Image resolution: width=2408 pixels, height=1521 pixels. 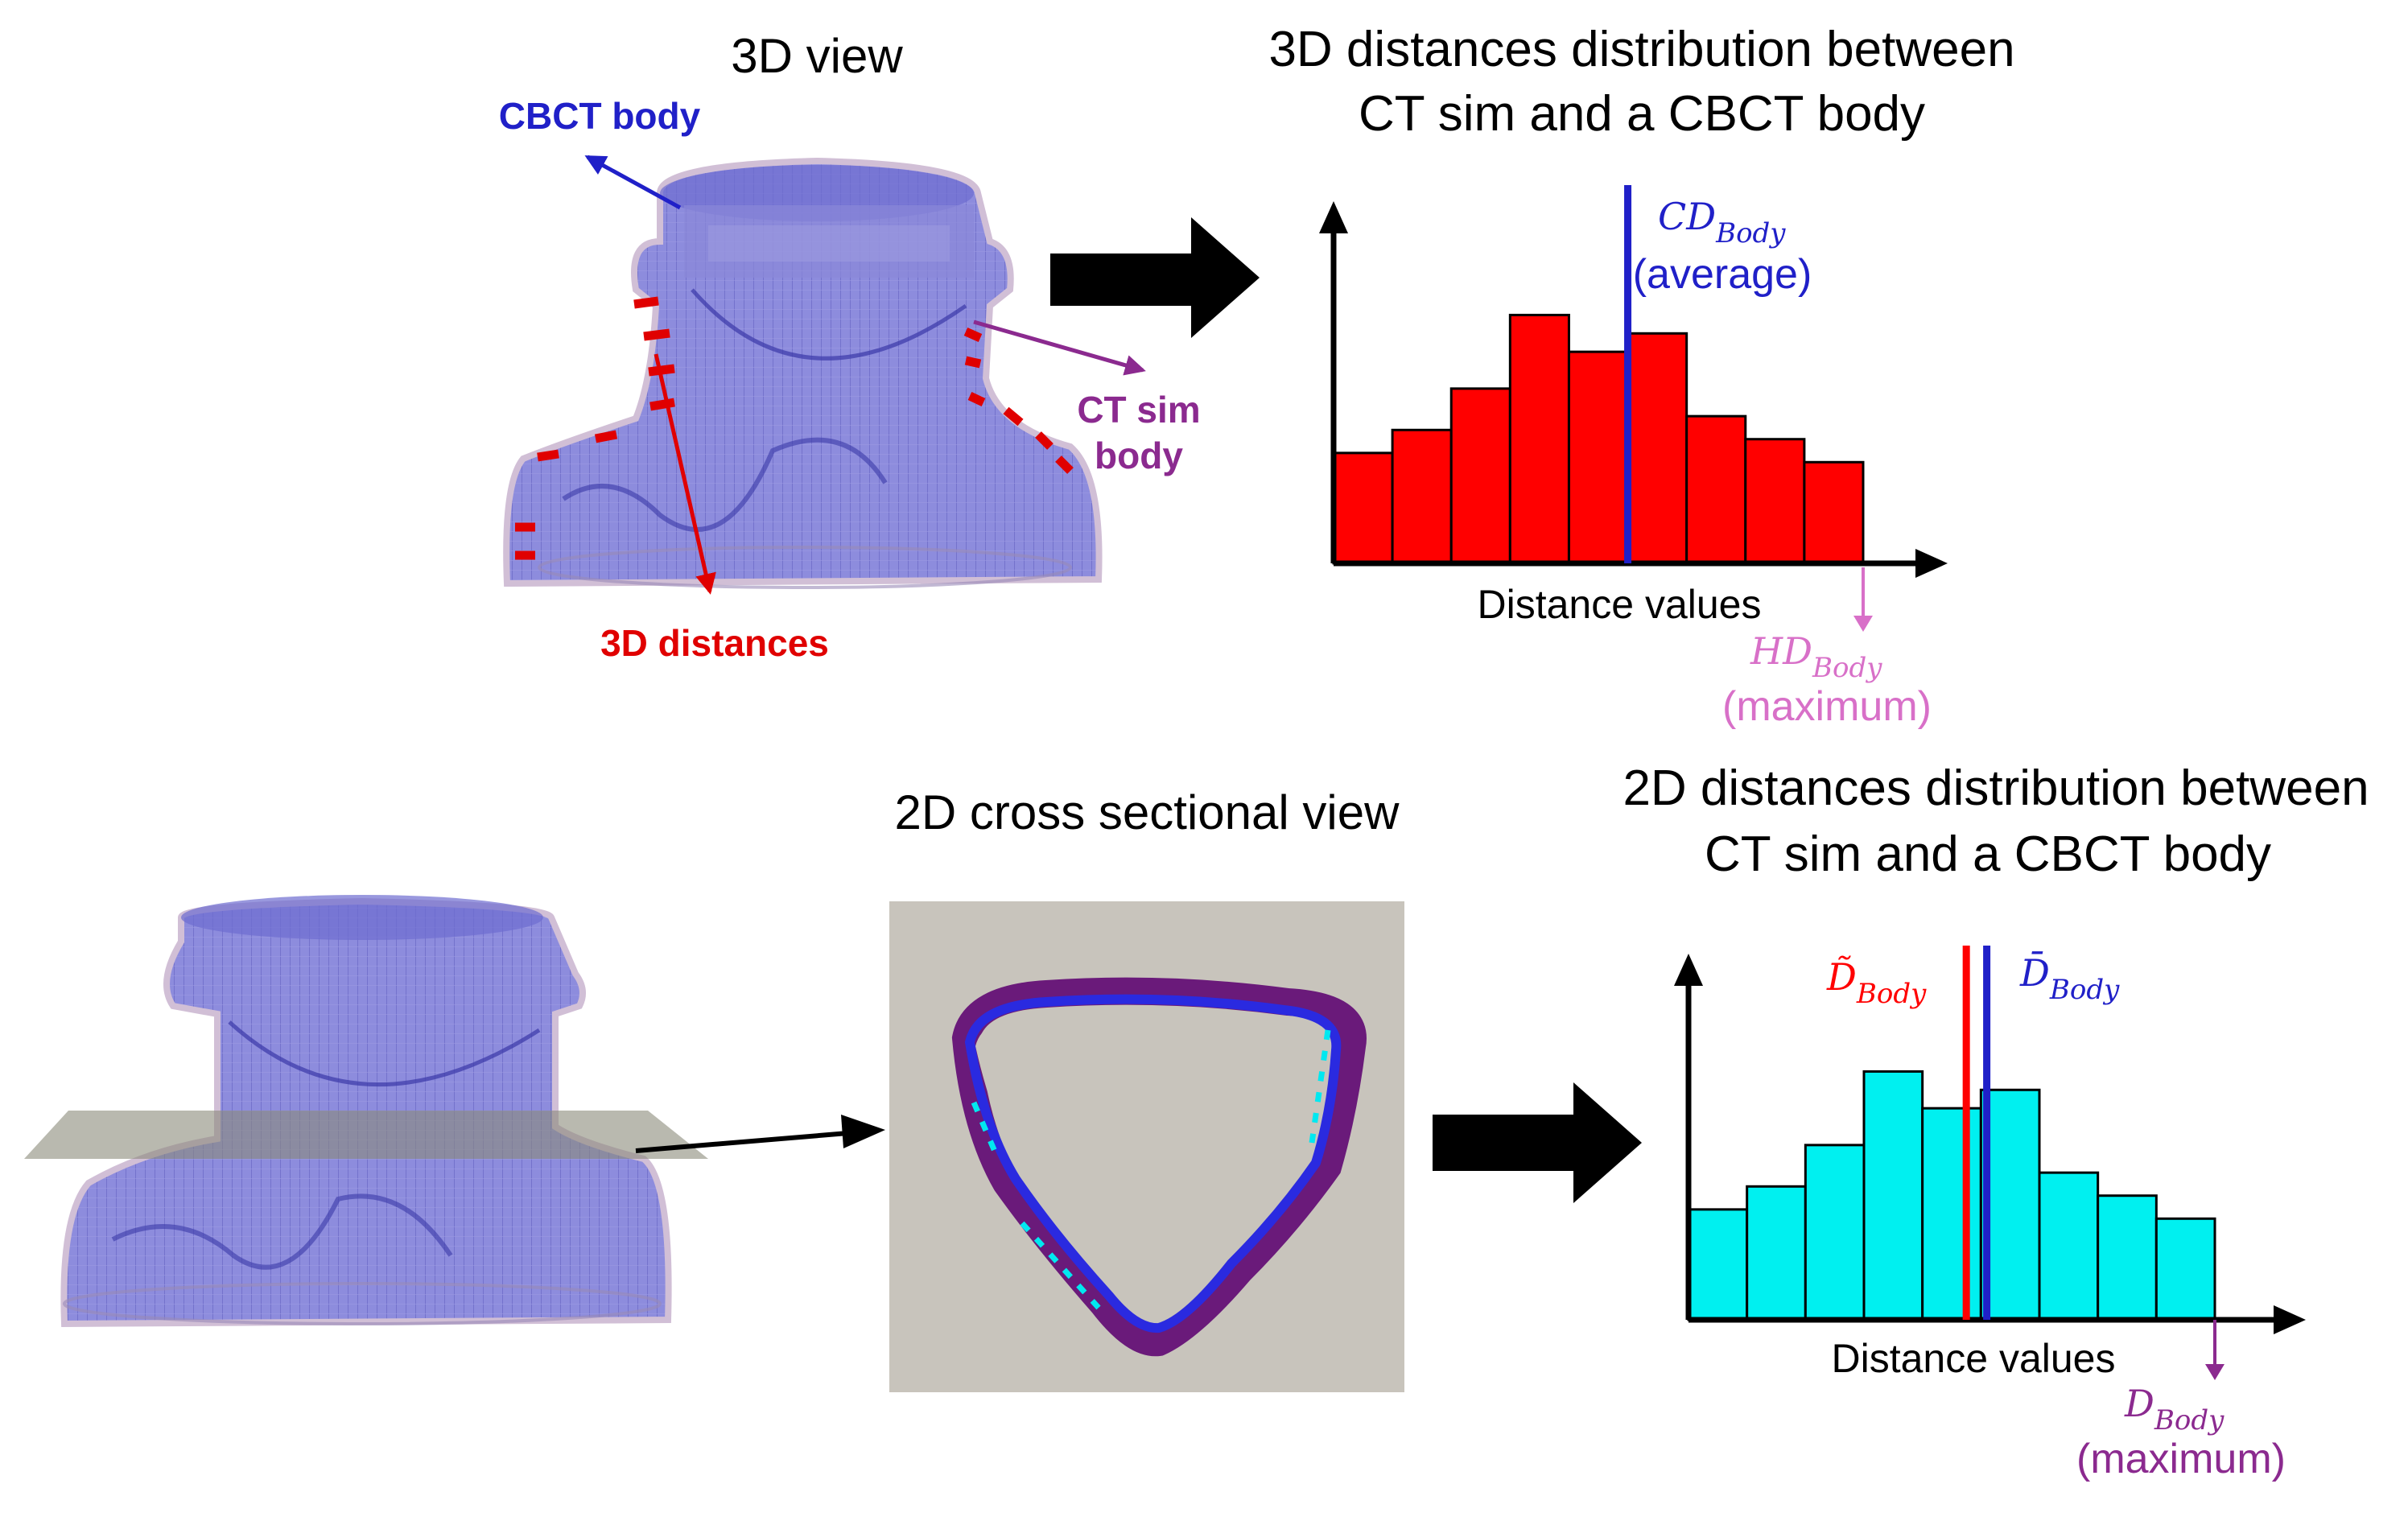 I want to click on bottom-max-arrowhead, so click(x=2215, y=1372).